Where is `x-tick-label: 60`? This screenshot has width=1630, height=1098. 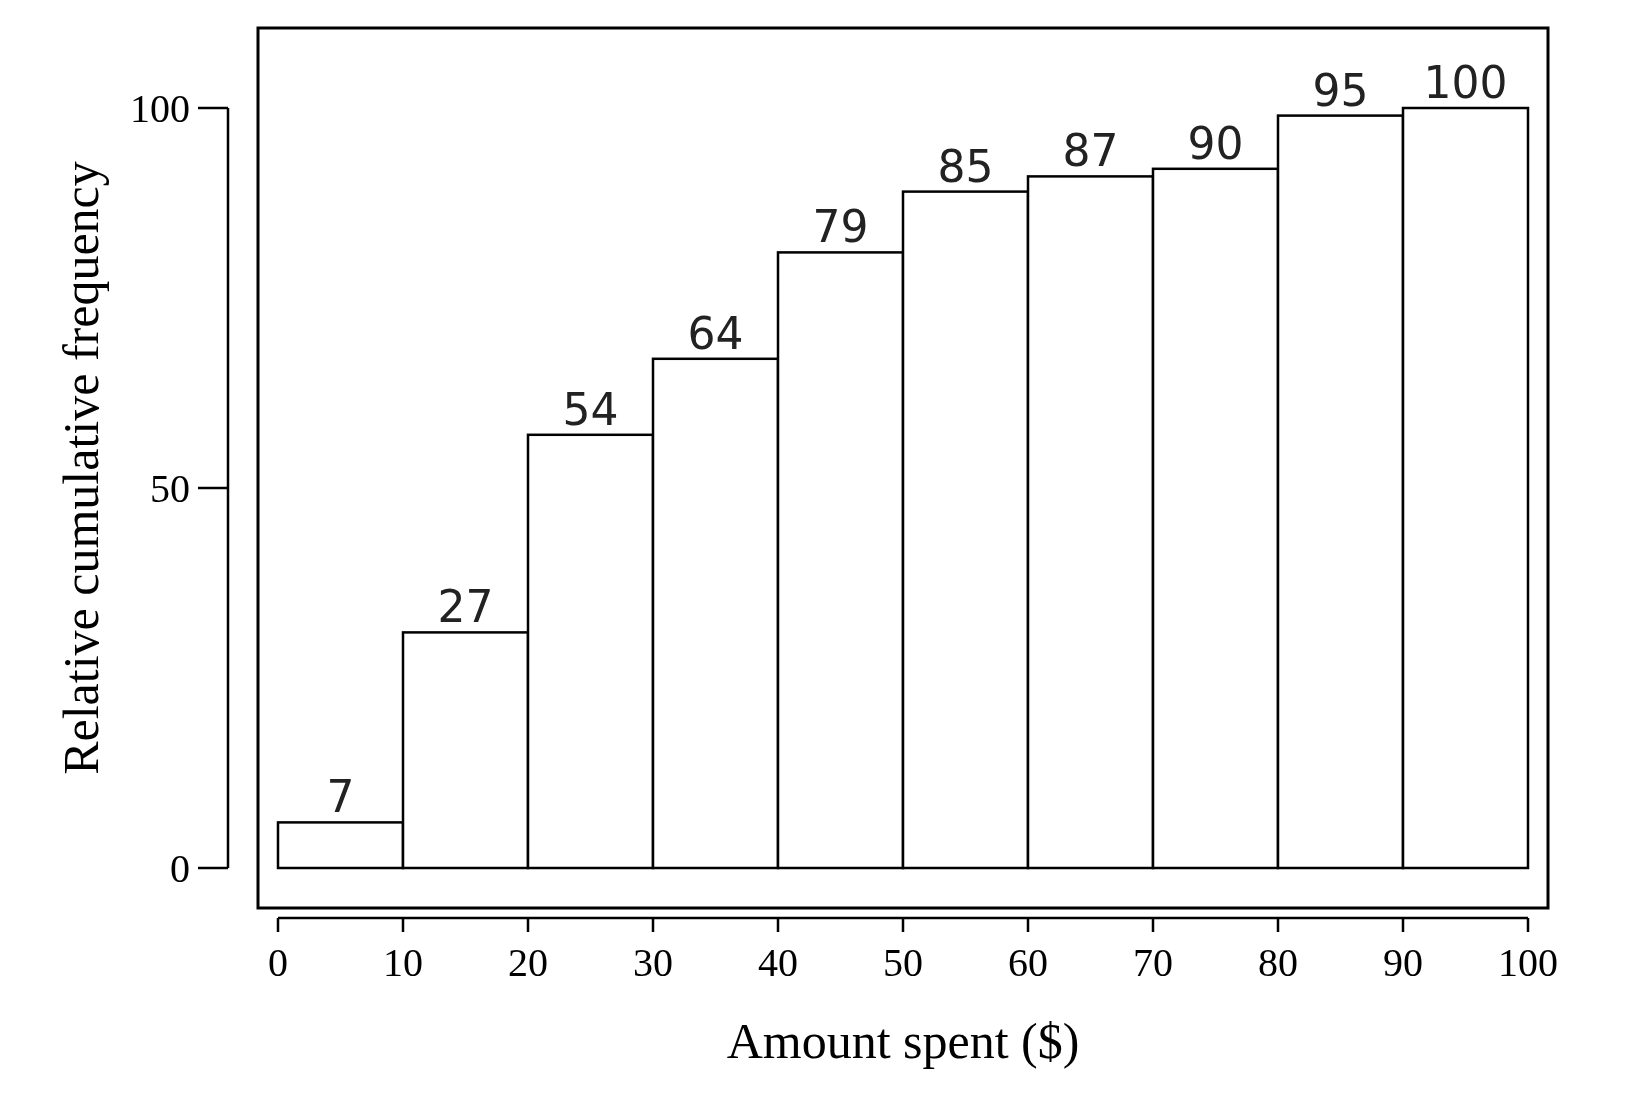
x-tick-label: 60 is located at coordinates (1028, 962).